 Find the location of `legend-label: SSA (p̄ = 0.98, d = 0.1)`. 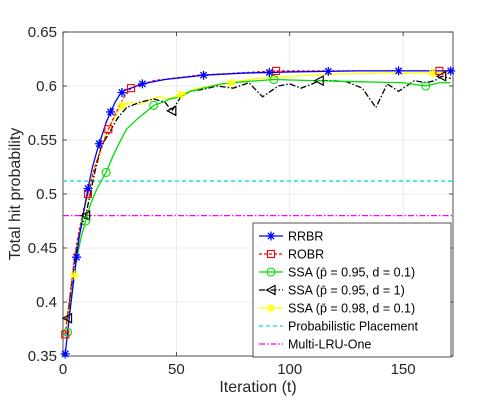

legend-label: SSA (p̄ = 0.98, d = 0.1) is located at coordinates (351, 309).